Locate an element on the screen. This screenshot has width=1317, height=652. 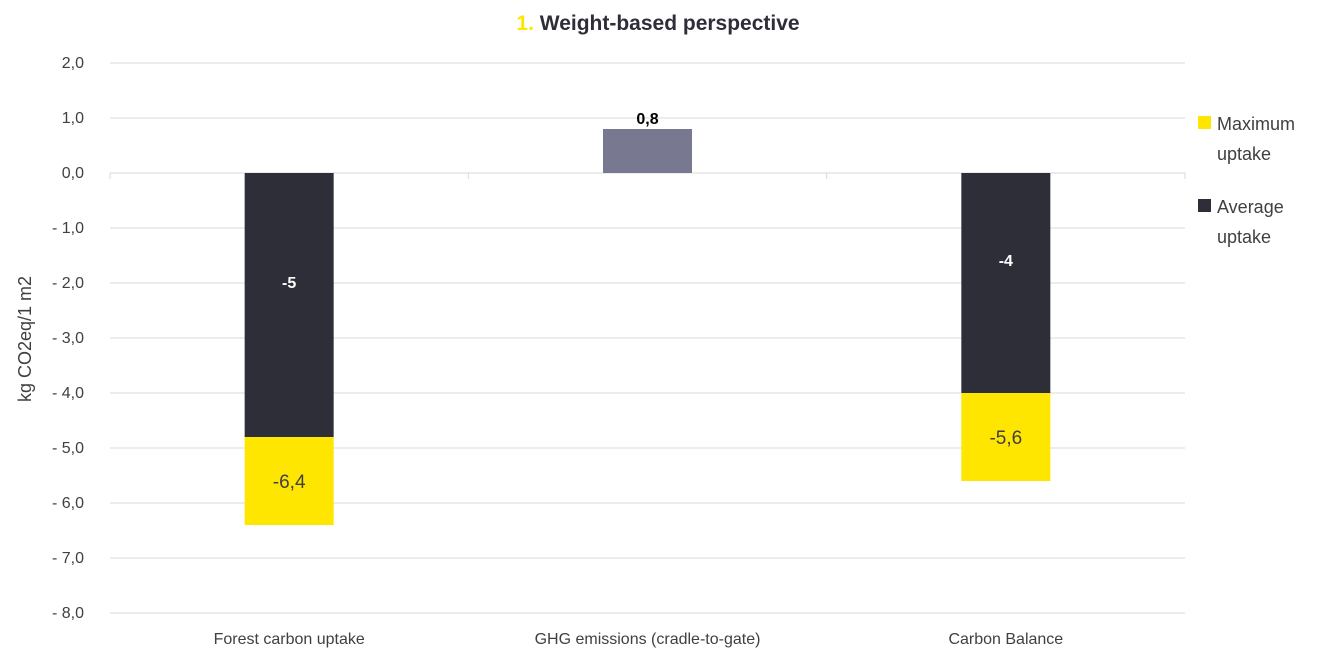
y-tick-label: - 6,0 is located at coordinates (68, 503).